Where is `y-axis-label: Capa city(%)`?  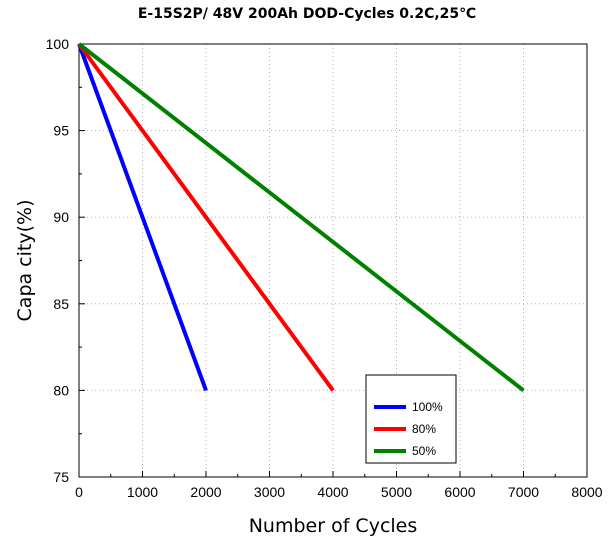
y-axis-label: Capa city(%) is located at coordinates (25, 261).